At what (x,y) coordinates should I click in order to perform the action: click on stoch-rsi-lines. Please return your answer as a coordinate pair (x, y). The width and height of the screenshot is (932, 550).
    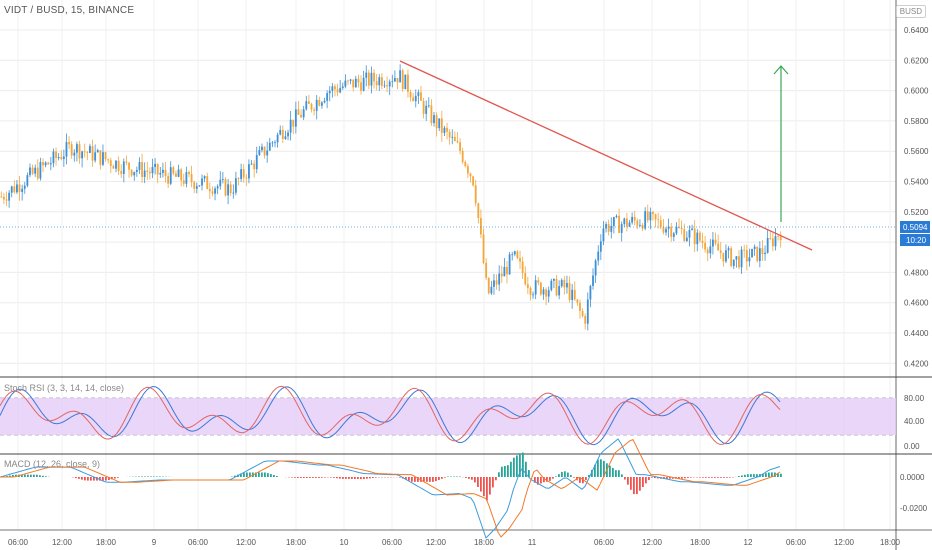
    Looking at the image, I should click on (390, 415).